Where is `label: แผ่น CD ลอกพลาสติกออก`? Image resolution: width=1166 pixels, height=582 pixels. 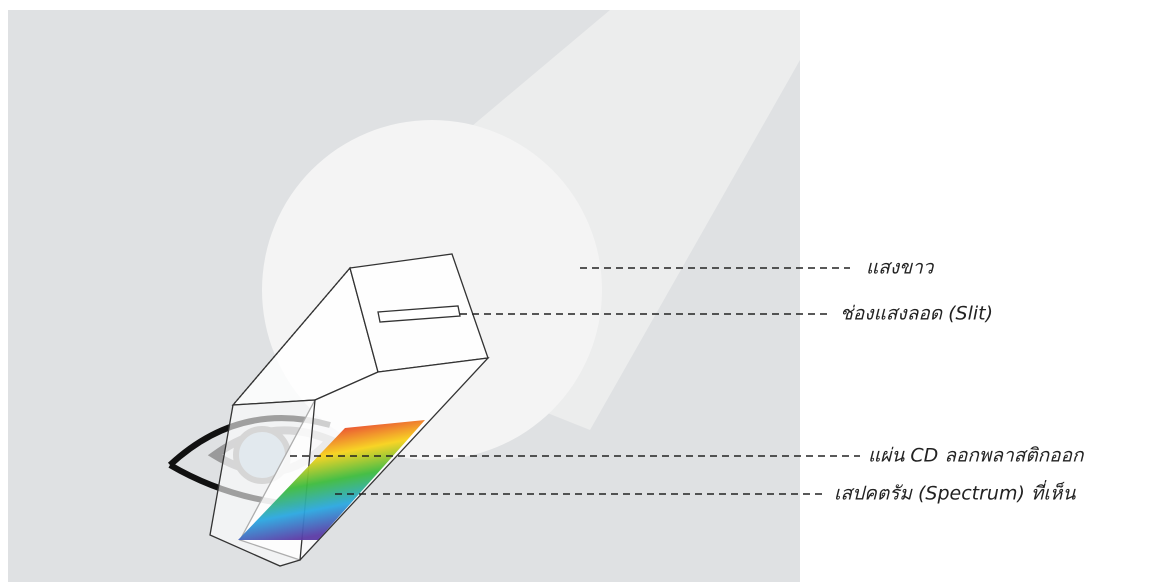 label: แผ่น CD ลอกพลาสติกออก is located at coordinates (976, 456).